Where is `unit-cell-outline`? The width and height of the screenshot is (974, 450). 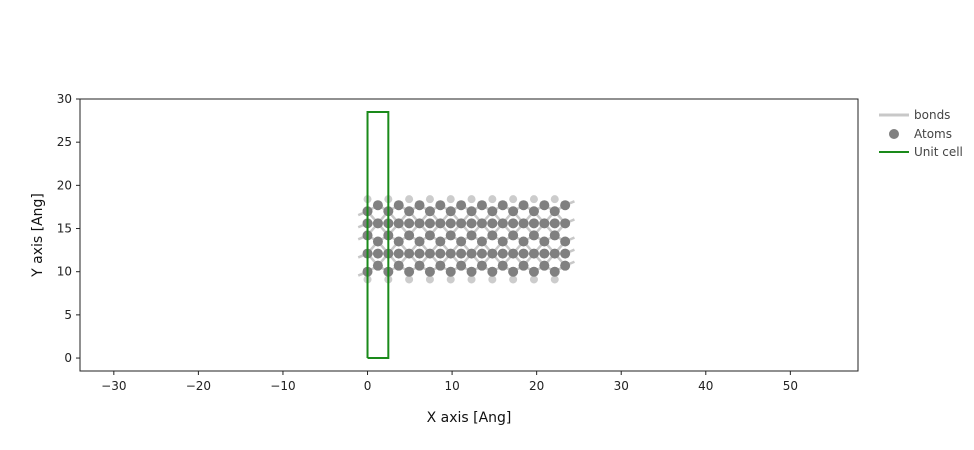 unit-cell-outline is located at coordinates (378, 235).